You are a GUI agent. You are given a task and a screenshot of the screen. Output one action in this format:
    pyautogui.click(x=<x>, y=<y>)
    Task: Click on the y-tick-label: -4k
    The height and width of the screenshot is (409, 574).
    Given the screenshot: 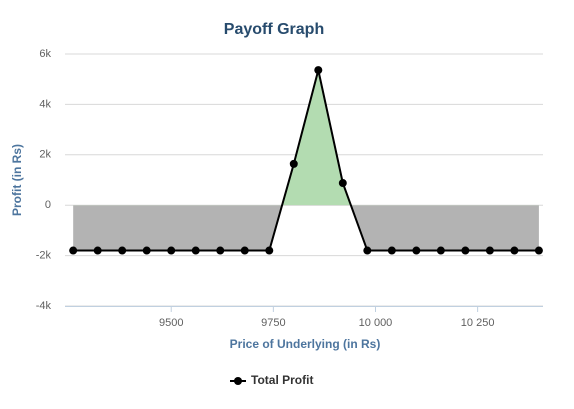 What is the action you would take?
    pyautogui.click(x=44, y=306)
    